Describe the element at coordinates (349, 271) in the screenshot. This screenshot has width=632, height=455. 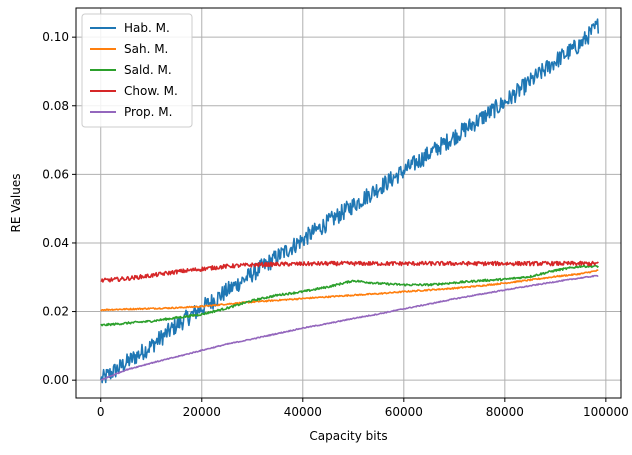
I see `series-line-chow-m` at that location.